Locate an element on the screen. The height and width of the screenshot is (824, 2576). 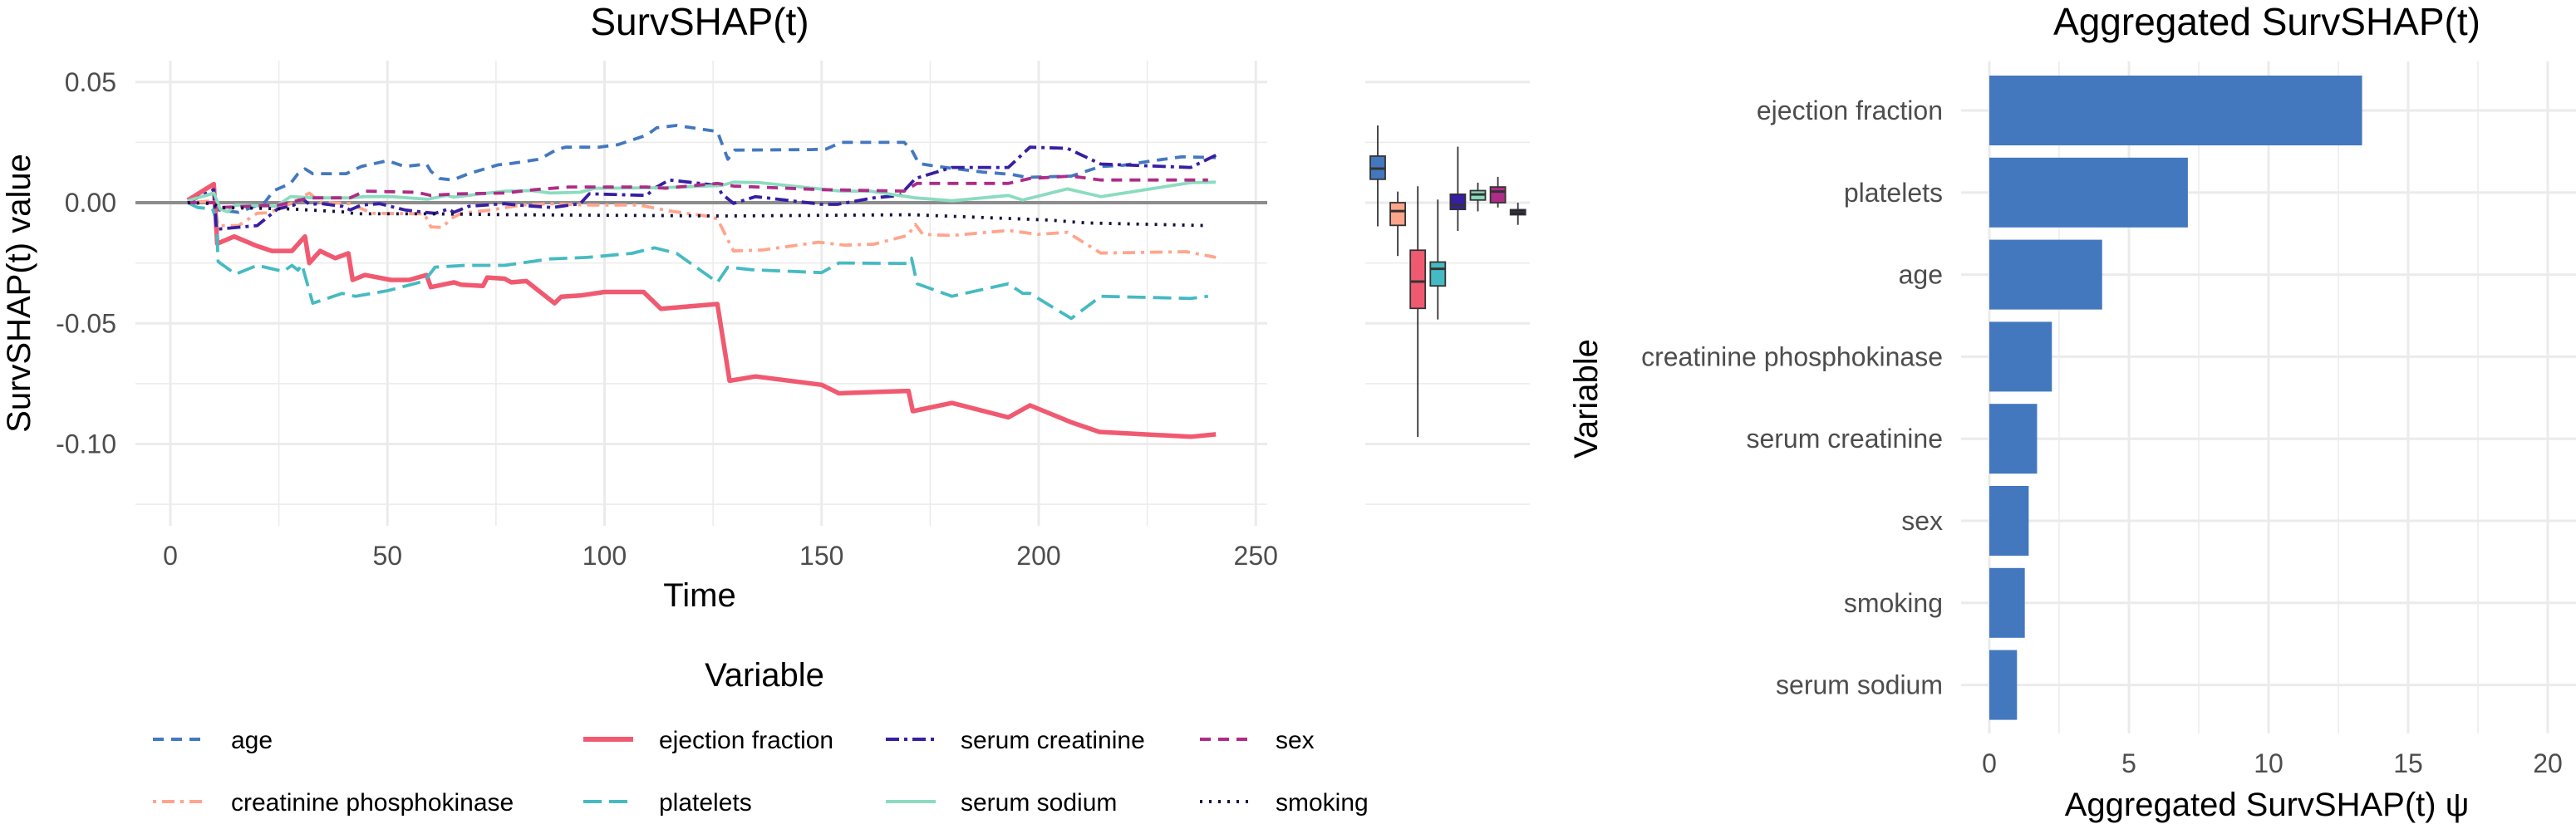
x-tick-label: 250 is located at coordinates (1256, 556).